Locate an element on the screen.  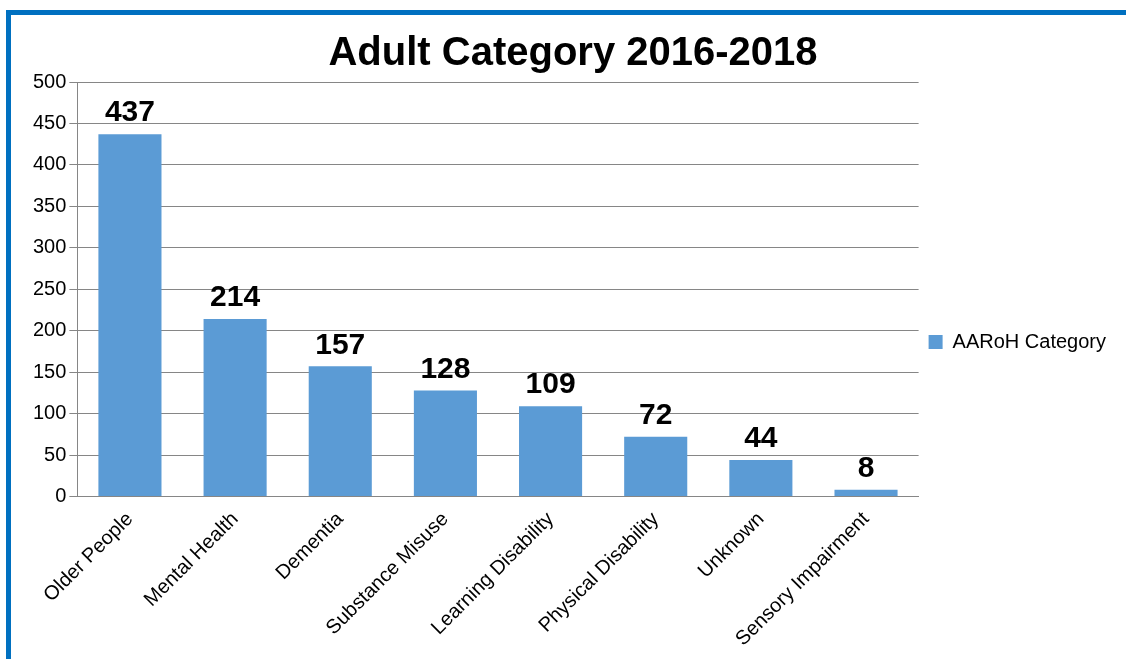
y-tick-label: 450 is located at coordinates (49, 121).